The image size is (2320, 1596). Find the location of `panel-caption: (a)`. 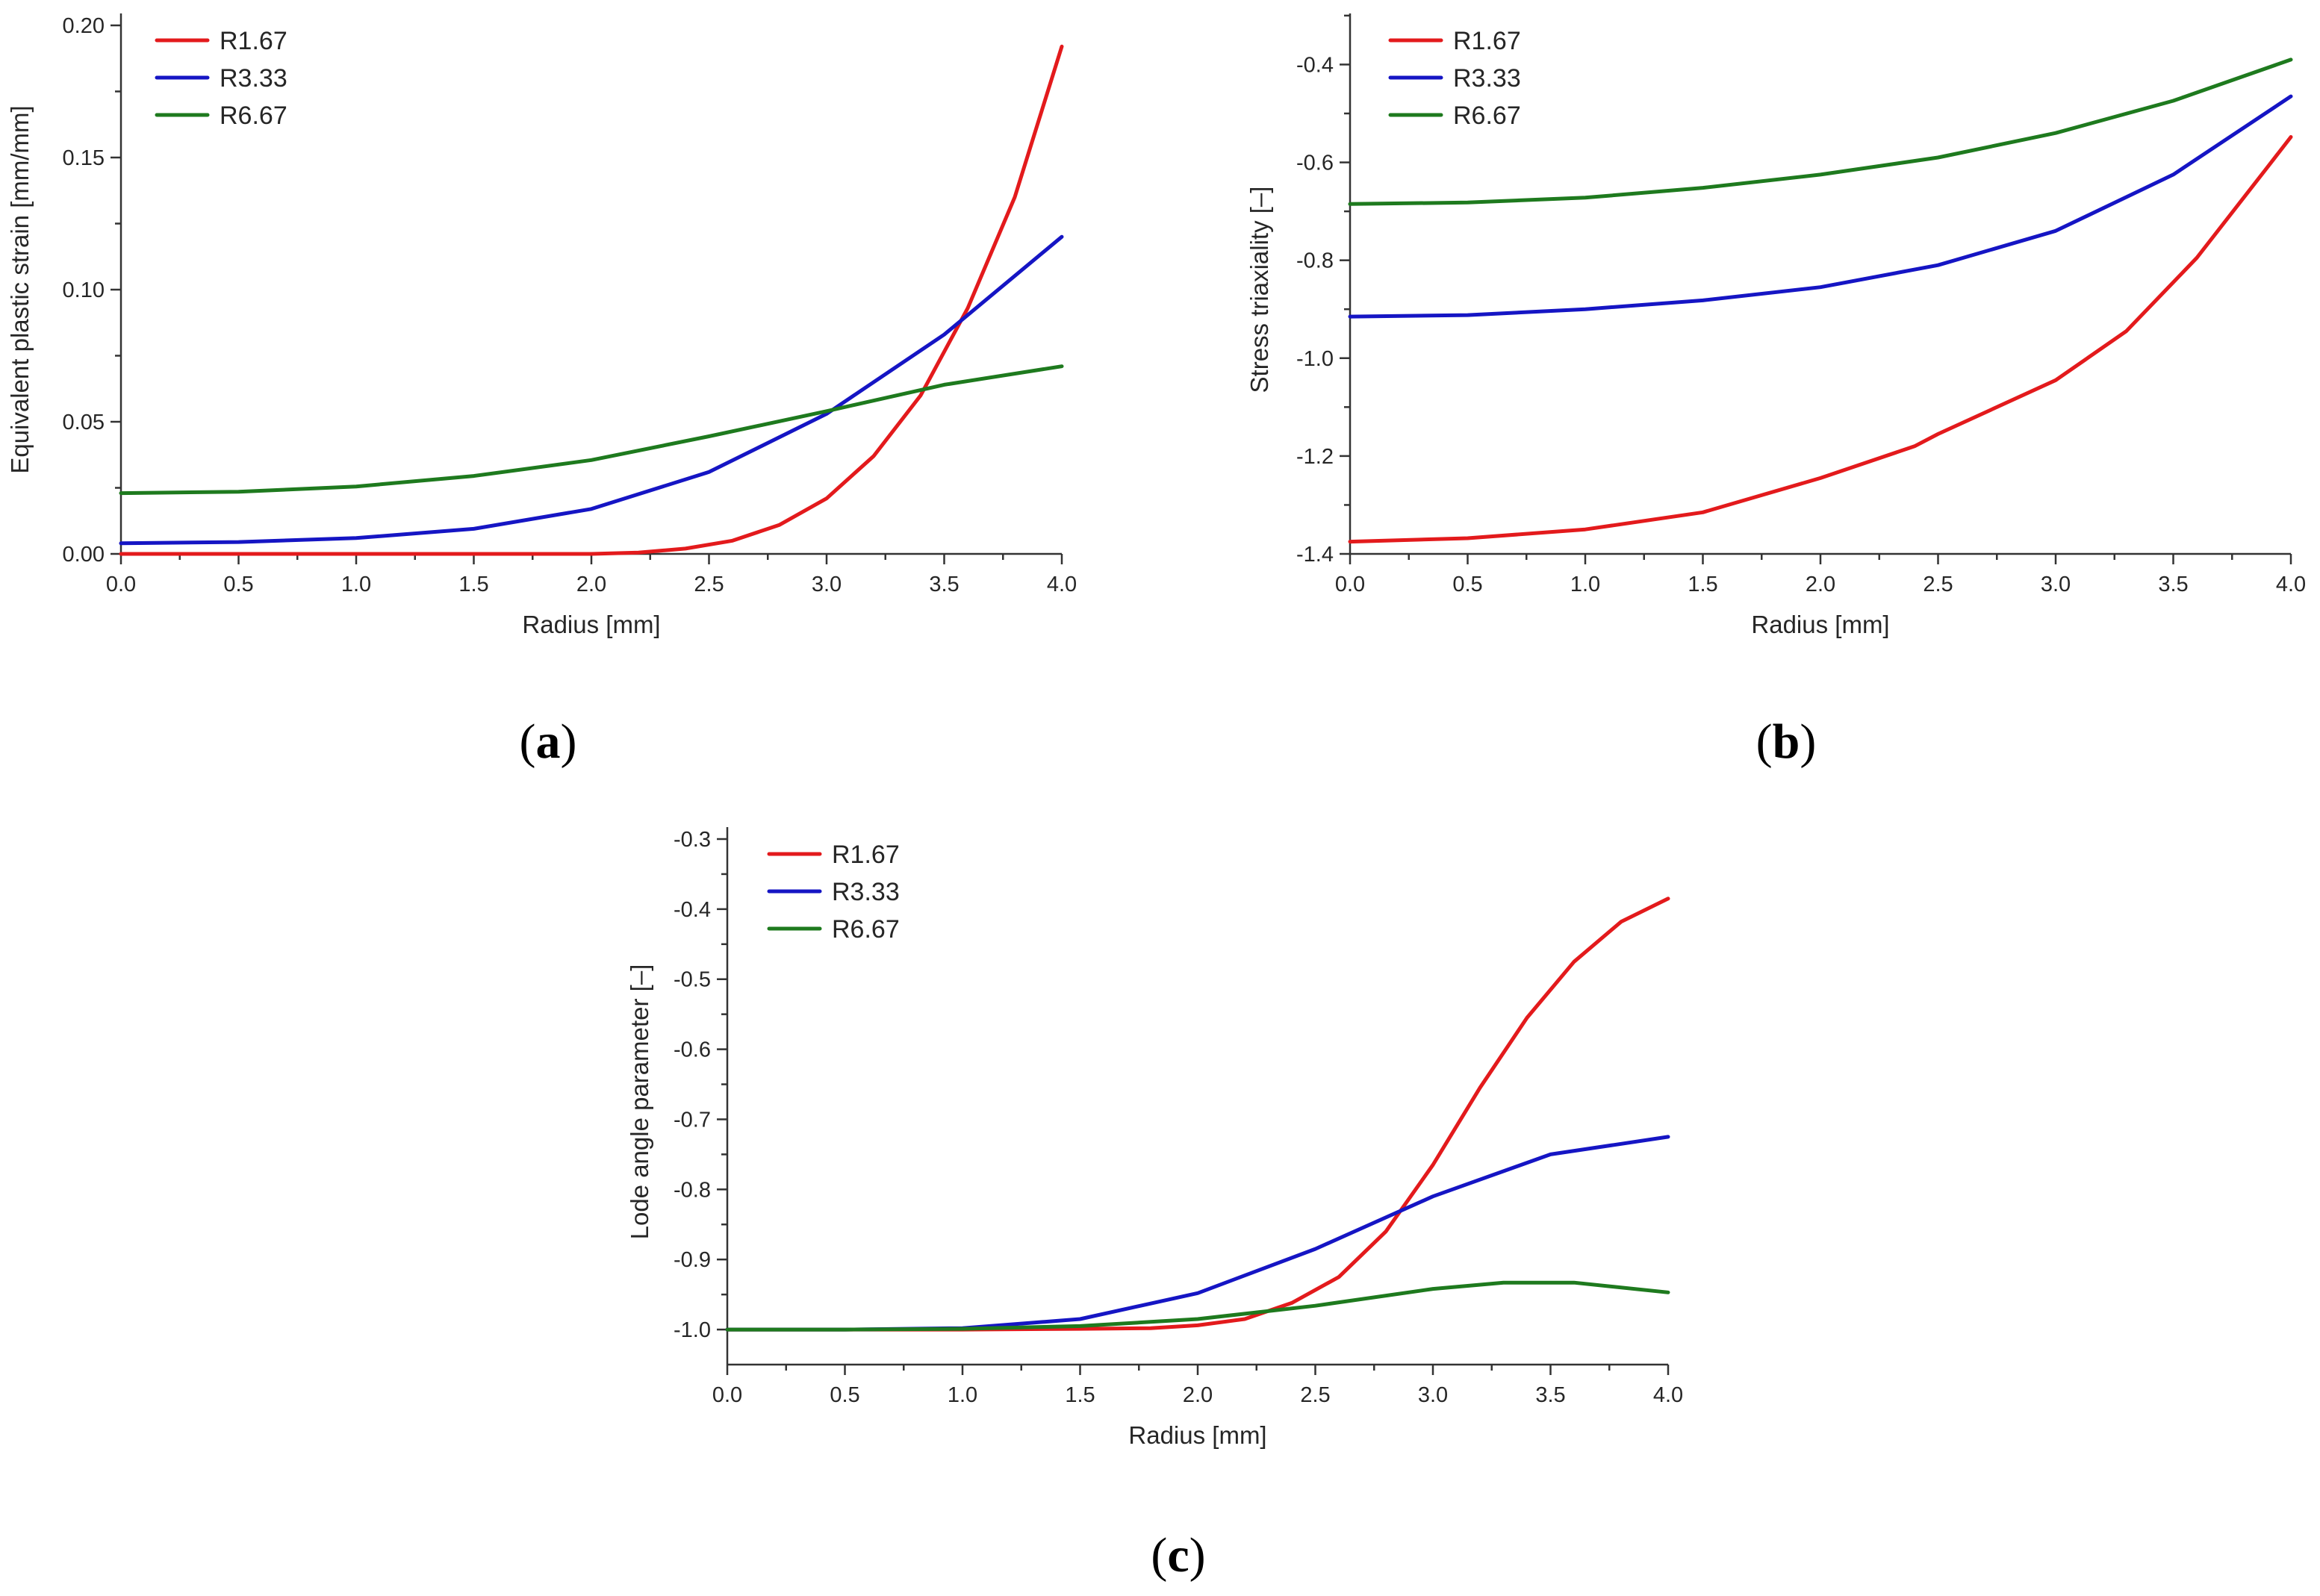

panel-caption: (a) is located at coordinates (548, 741).